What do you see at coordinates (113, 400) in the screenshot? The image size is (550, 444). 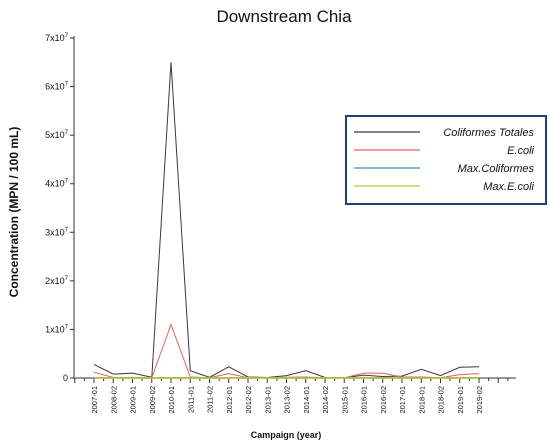 I see `x-tick-label: 2008-02` at bounding box center [113, 400].